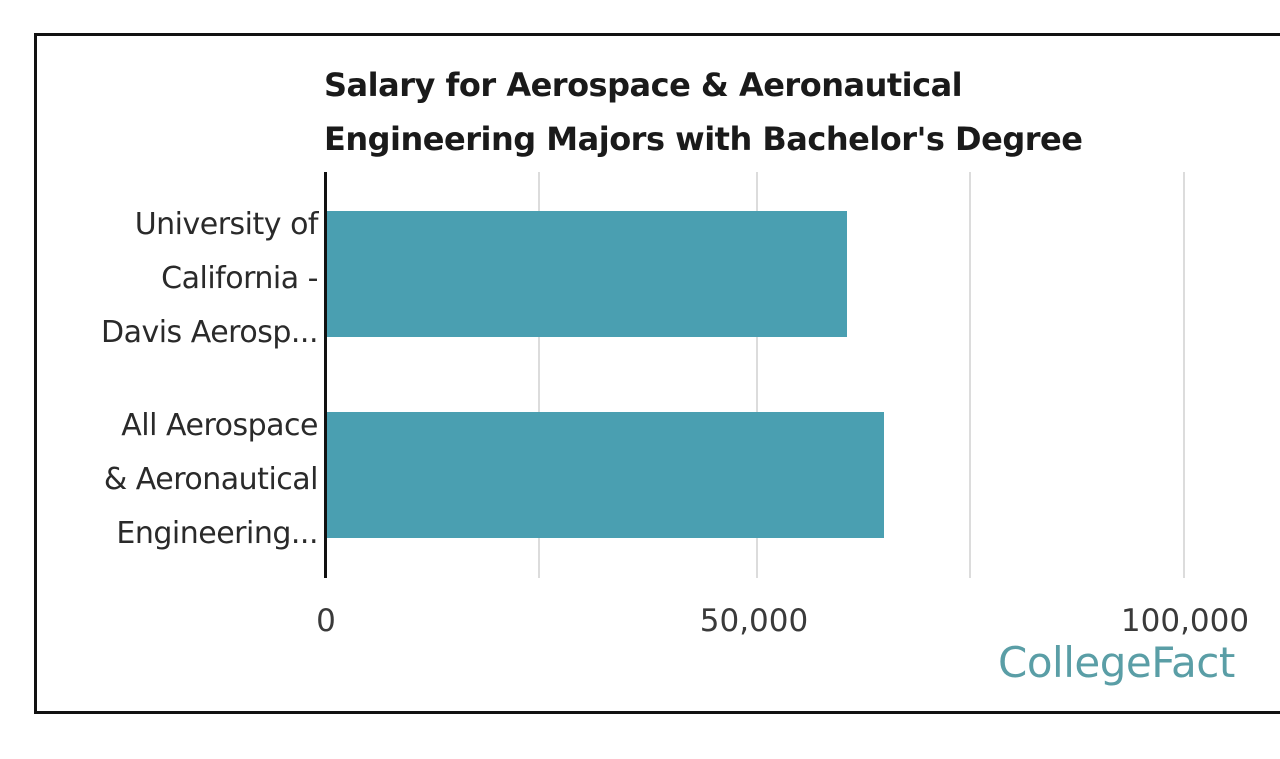  I want to click on chart-title-line-1: Salary for Aerospace & Aeronautical, so click(643, 85).